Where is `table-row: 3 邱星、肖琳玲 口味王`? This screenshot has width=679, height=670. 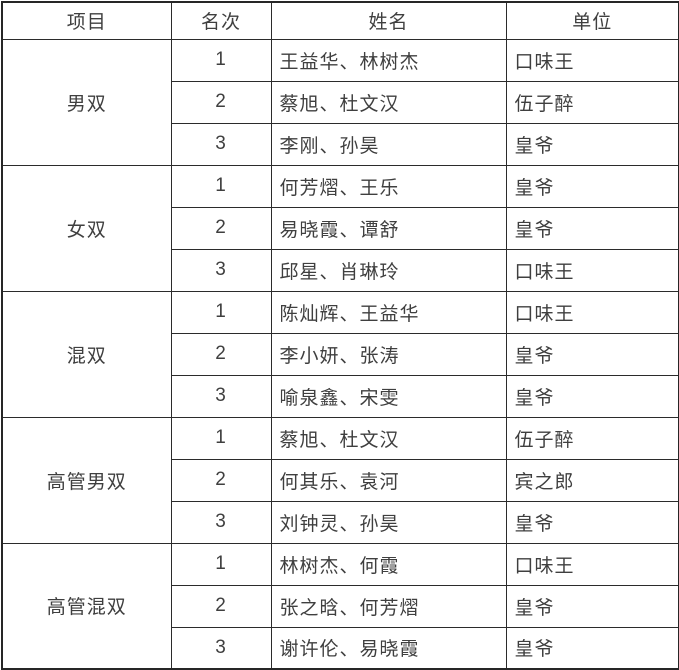
table-row: 3 邱星、肖琳玲 口味王 is located at coordinates (340, 270).